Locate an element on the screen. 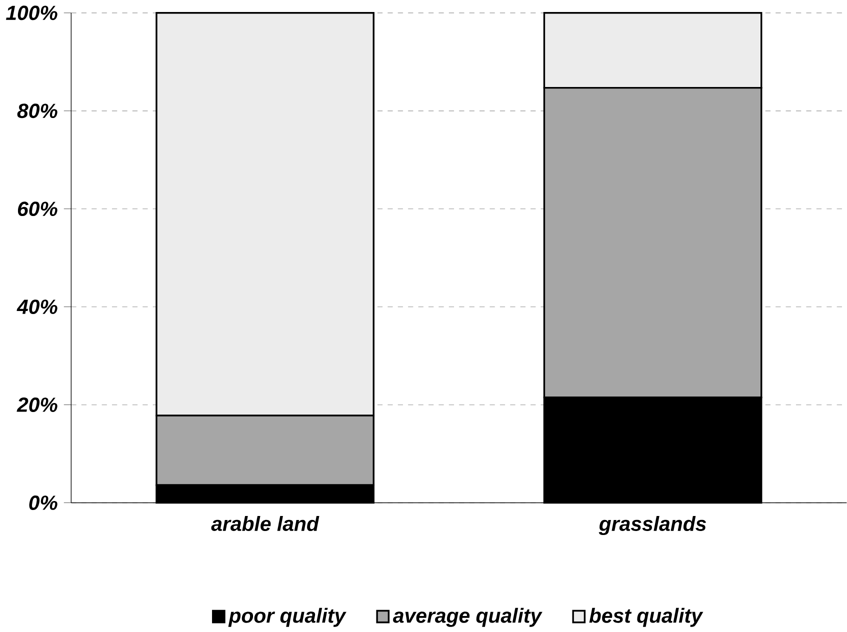 The width and height of the screenshot is (847, 632). legend-label: poor quality is located at coordinates (287, 617).